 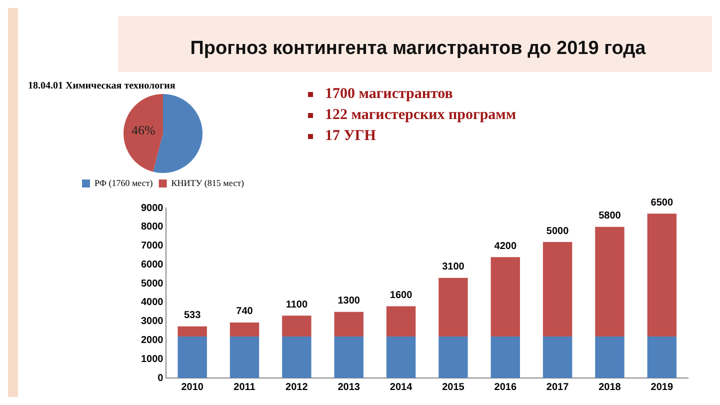 What do you see at coordinates (152, 322) in the screenshot?
I see `y-tick-label: 3000` at bounding box center [152, 322].